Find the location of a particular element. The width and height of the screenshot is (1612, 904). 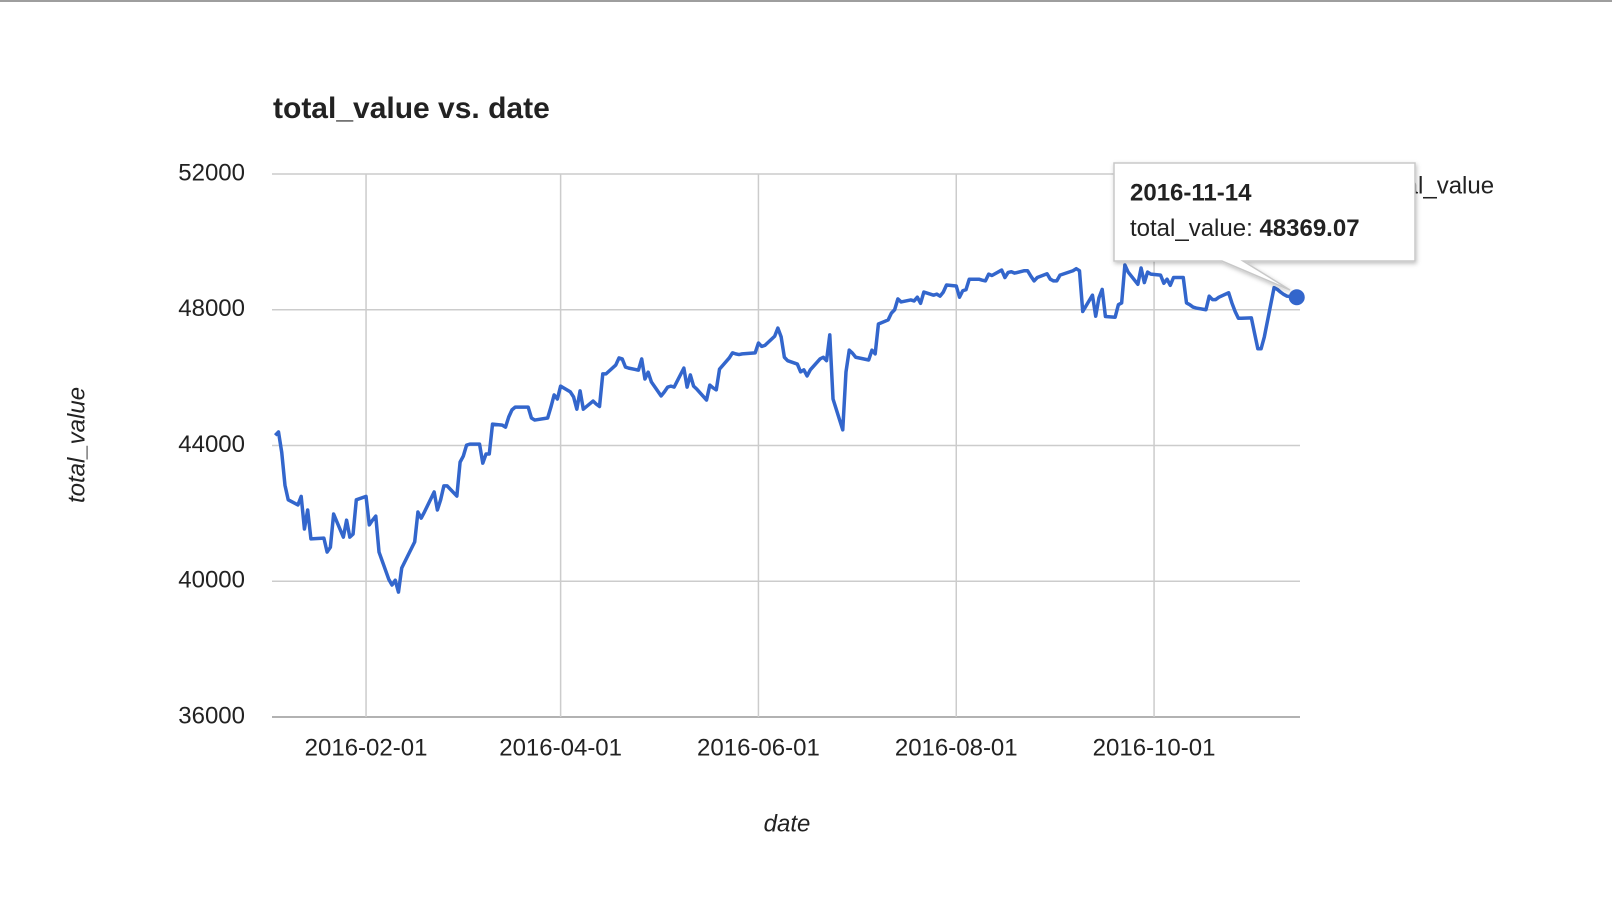

x-axis-label: date is located at coordinates (787, 823).